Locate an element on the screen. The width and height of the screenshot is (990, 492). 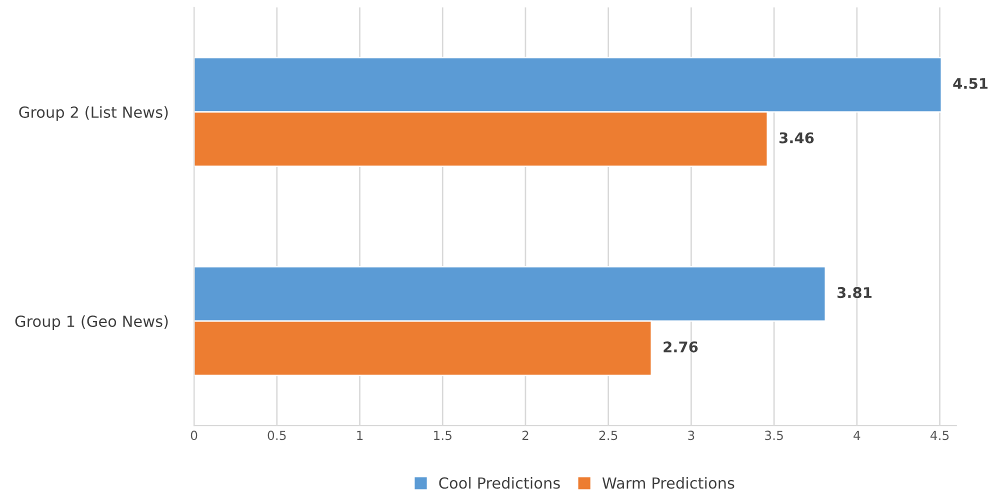
legend-label: Warm Predictions is located at coordinates (668, 482).